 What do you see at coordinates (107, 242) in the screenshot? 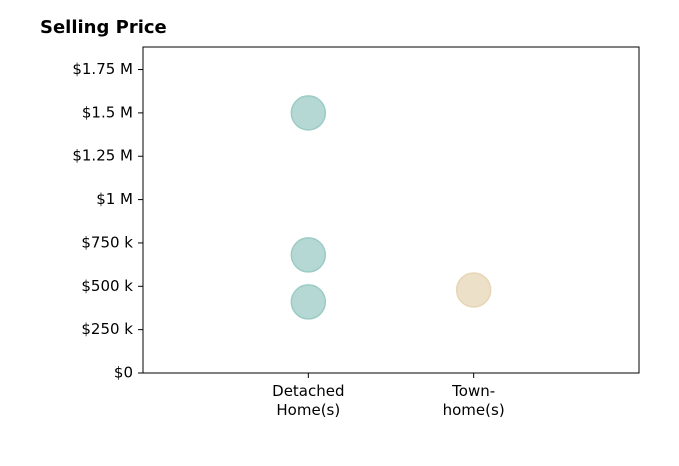
I see `y-tick-label: $750 k` at bounding box center [107, 242].